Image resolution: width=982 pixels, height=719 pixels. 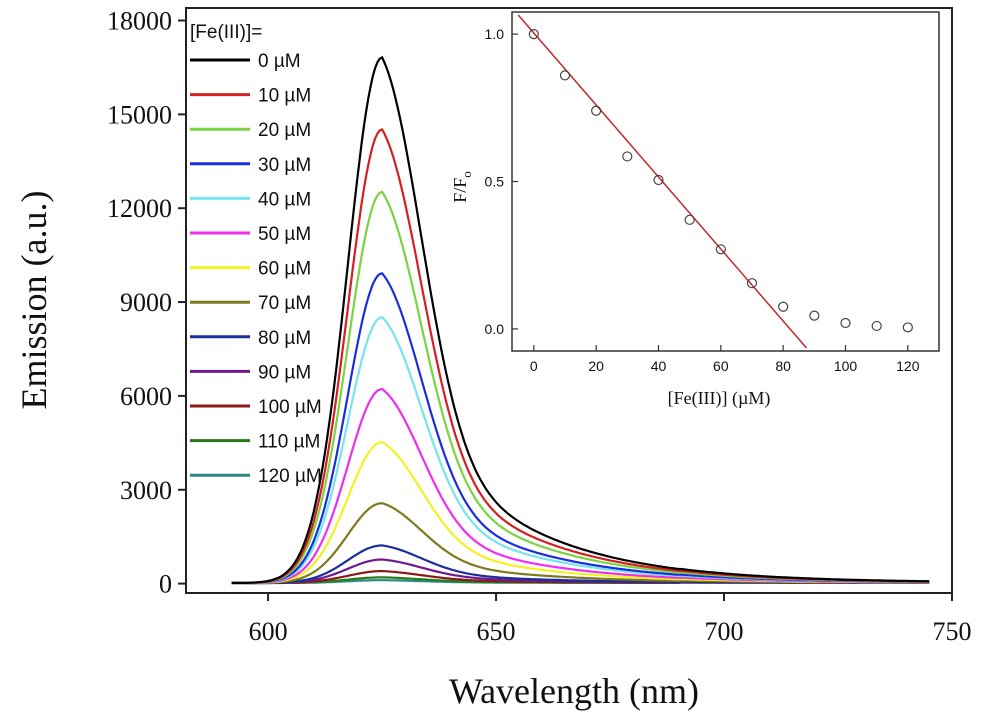 I want to click on y-tick-label: 18000, so click(x=139, y=21).